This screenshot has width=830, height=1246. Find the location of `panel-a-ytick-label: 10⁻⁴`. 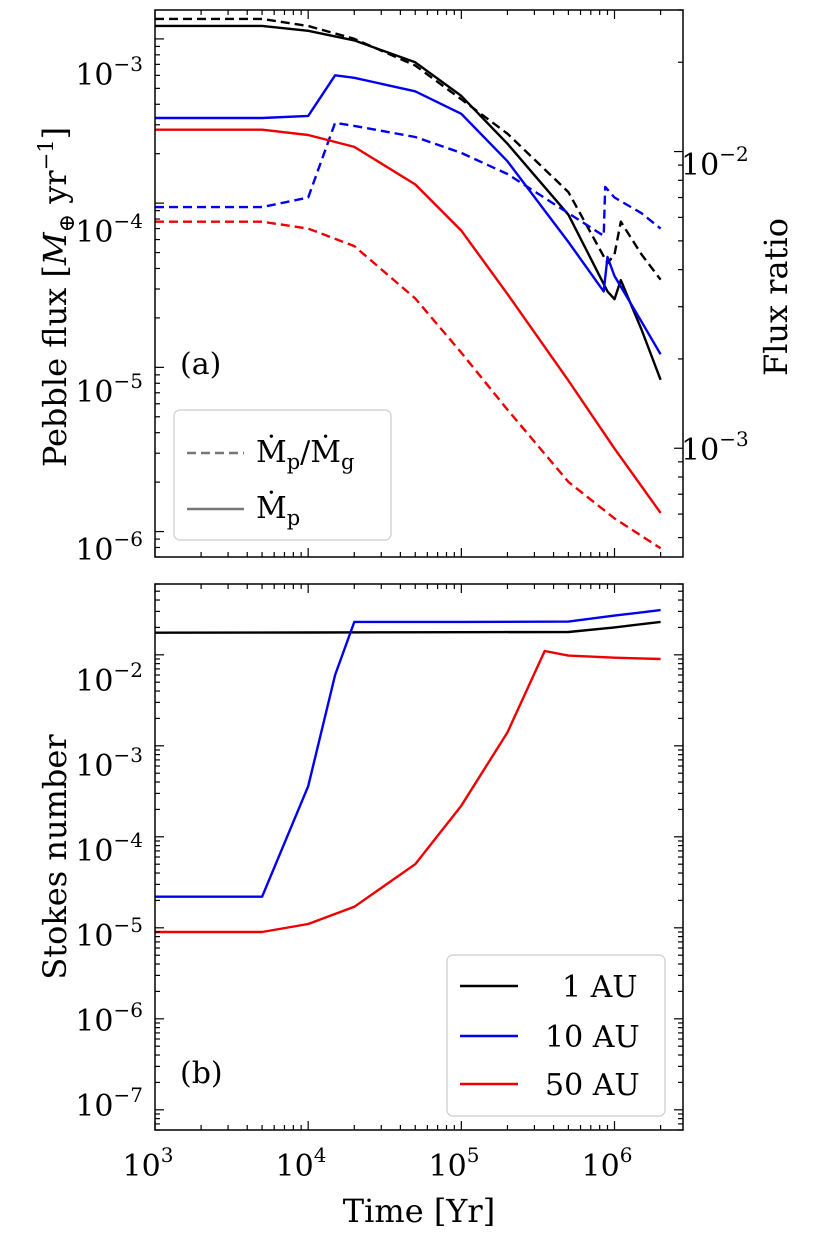

panel-a-ytick-label: 10⁻⁴ is located at coordinates (109, 229).